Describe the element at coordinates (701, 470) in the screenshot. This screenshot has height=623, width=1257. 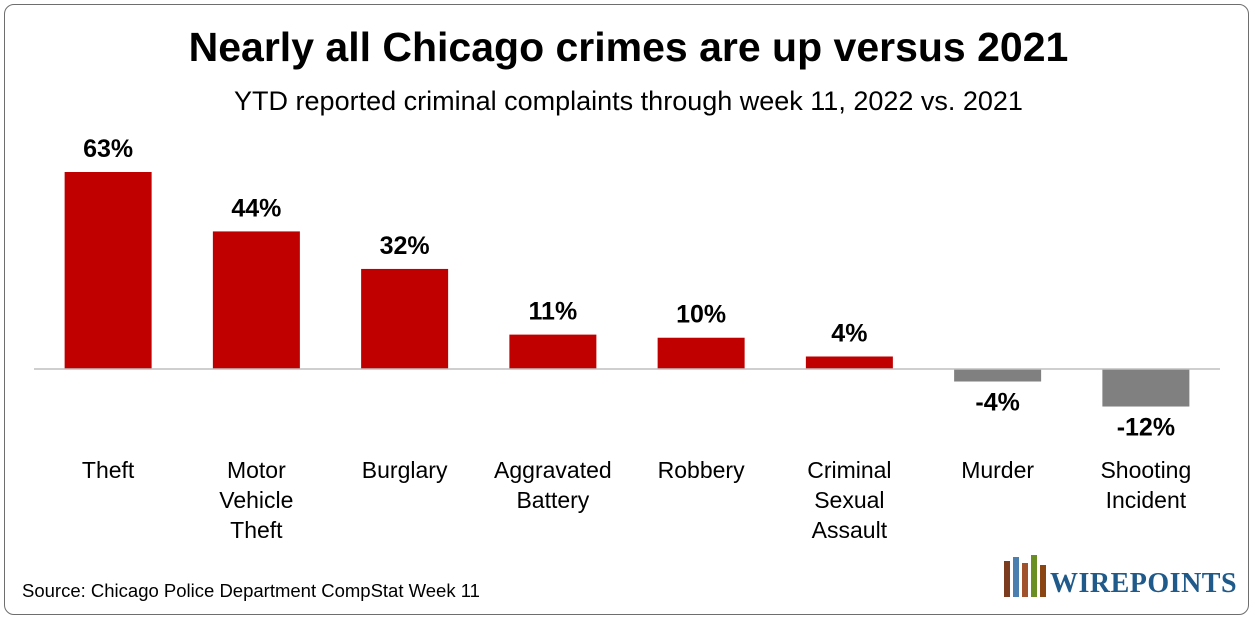
I see `category-label-5-line-1: Robbery` at that location.